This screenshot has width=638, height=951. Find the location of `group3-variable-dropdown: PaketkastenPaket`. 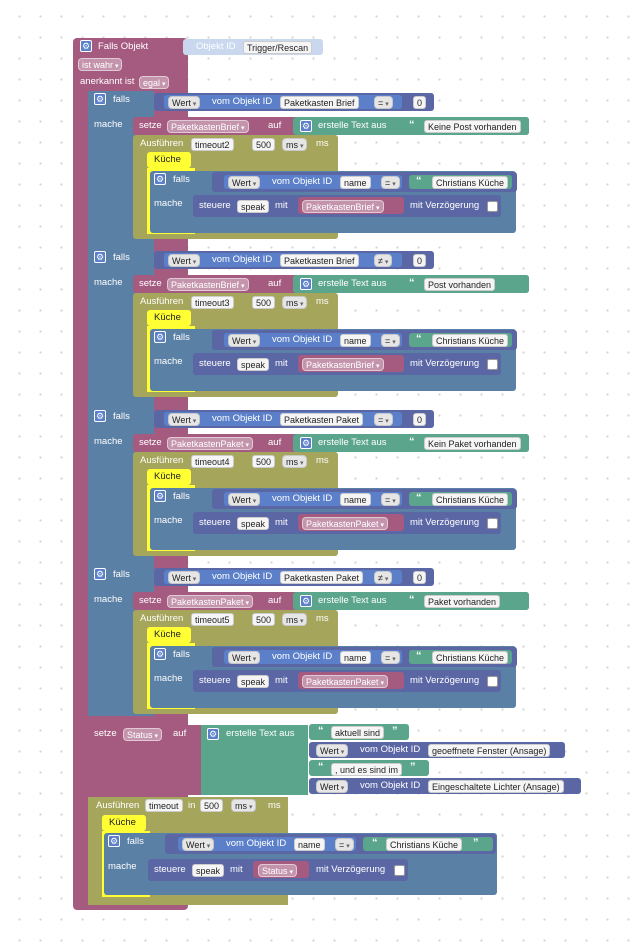

group3-variable-dropdown: PaketkastenPaket is located at coordinates (210, 443).